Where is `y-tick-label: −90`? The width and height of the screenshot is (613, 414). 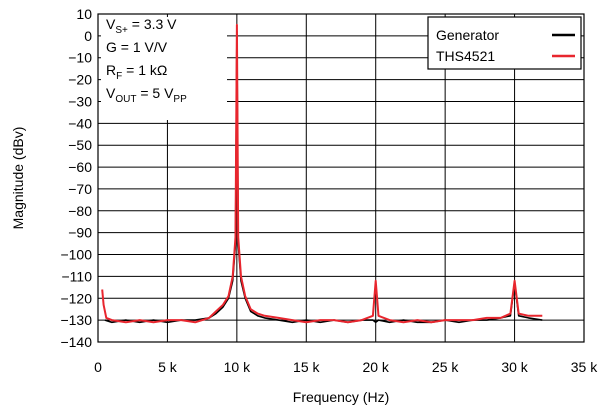 y-tick-label: −90 is located at coordinates (80, 233).